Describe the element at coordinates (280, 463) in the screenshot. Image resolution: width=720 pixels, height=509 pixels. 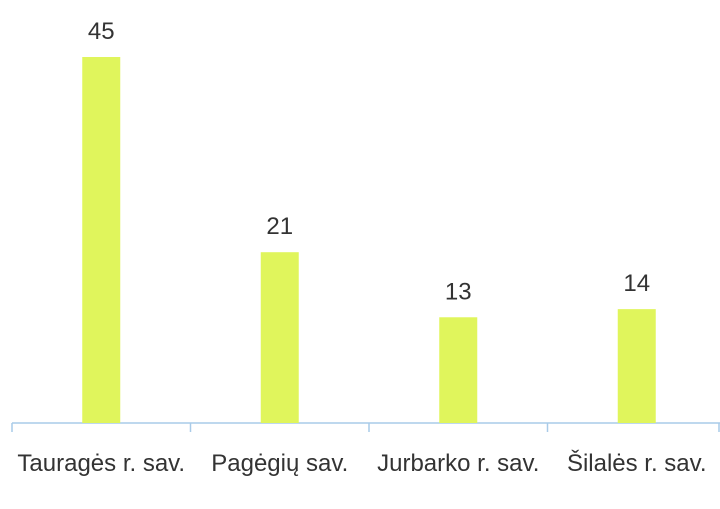
I see `x-tick-label: Pagėgių sav.` at that location.